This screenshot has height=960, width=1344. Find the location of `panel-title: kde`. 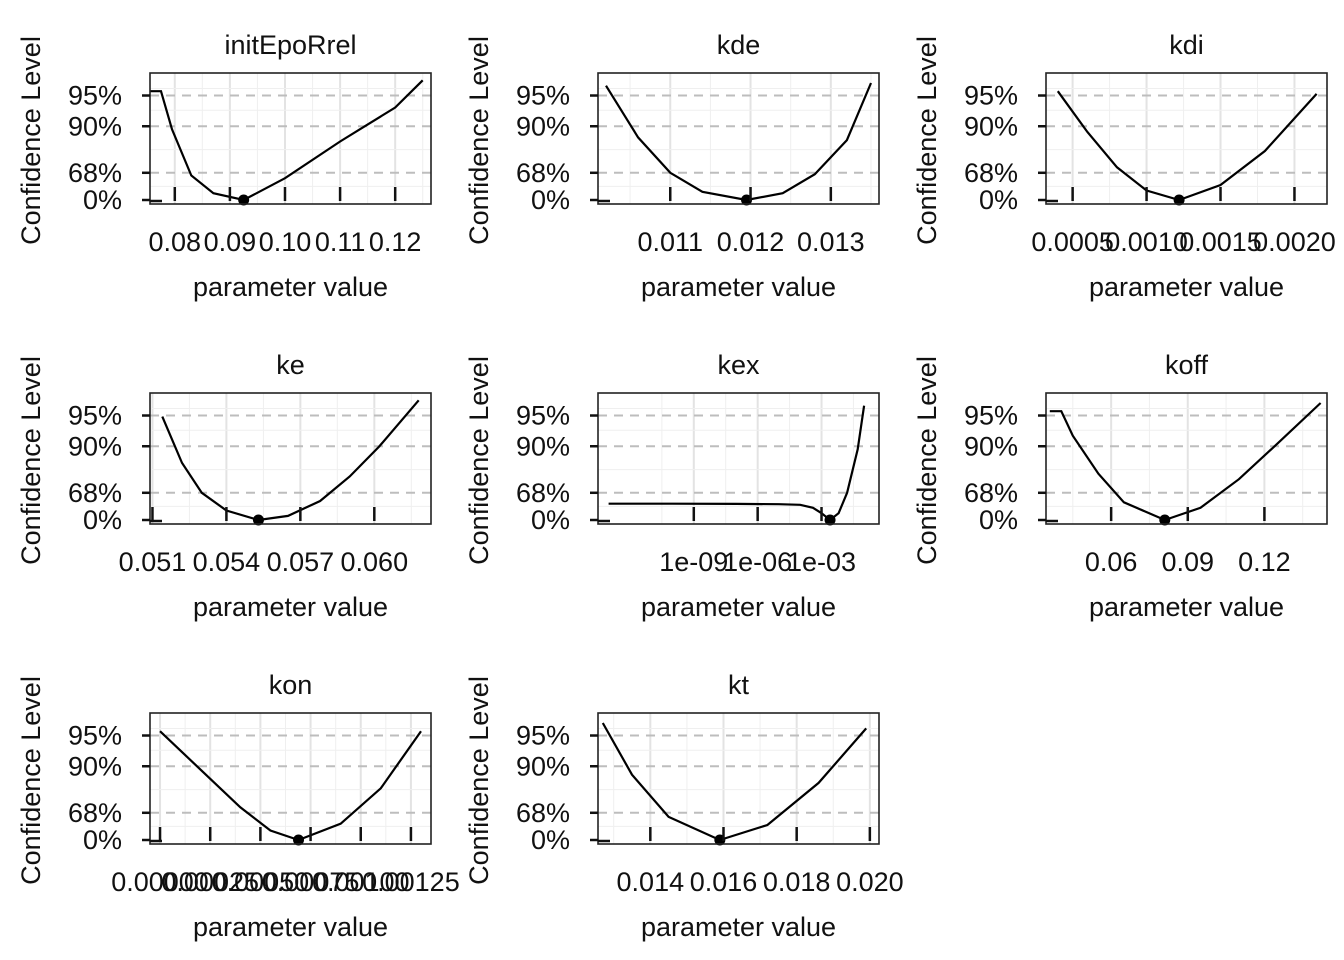

panel-title: kde is located at coordinates (739, 45).